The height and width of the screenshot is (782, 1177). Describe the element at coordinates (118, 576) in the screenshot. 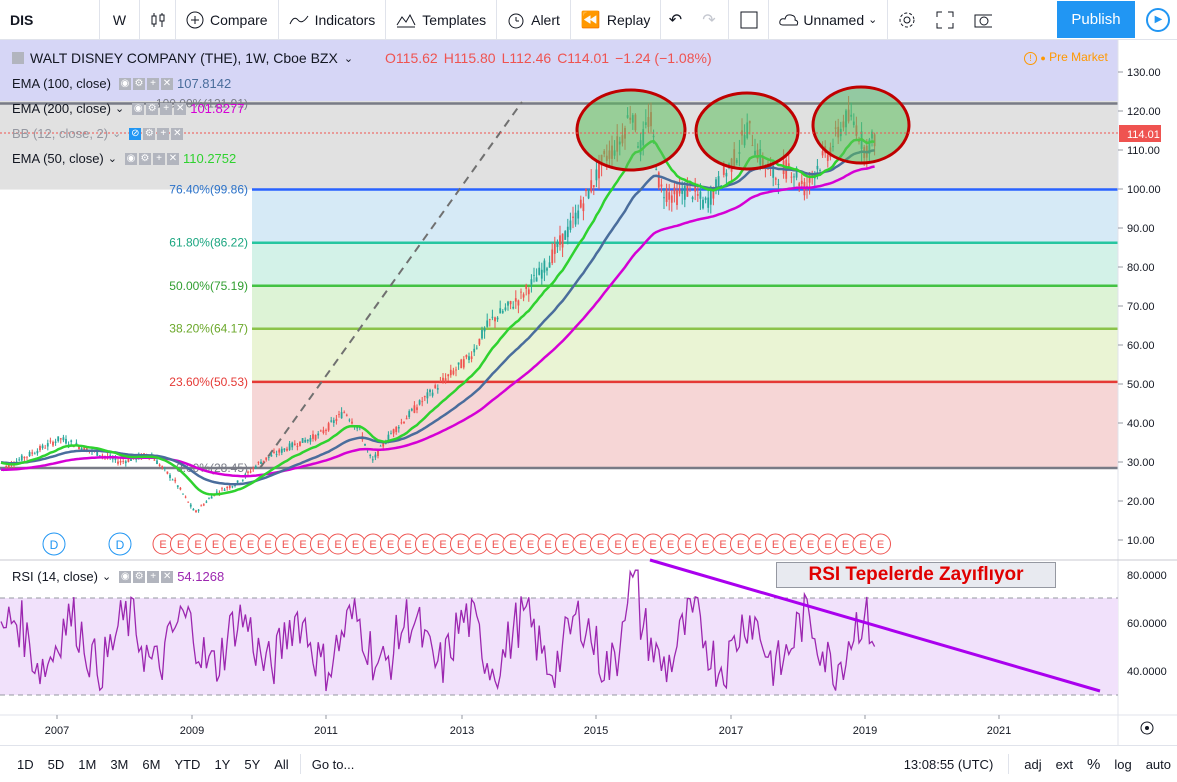

I see `legend-rsi: RSI (14, close) ⌄ ◉ ⚙ + ✕ 54.1268` at that location.